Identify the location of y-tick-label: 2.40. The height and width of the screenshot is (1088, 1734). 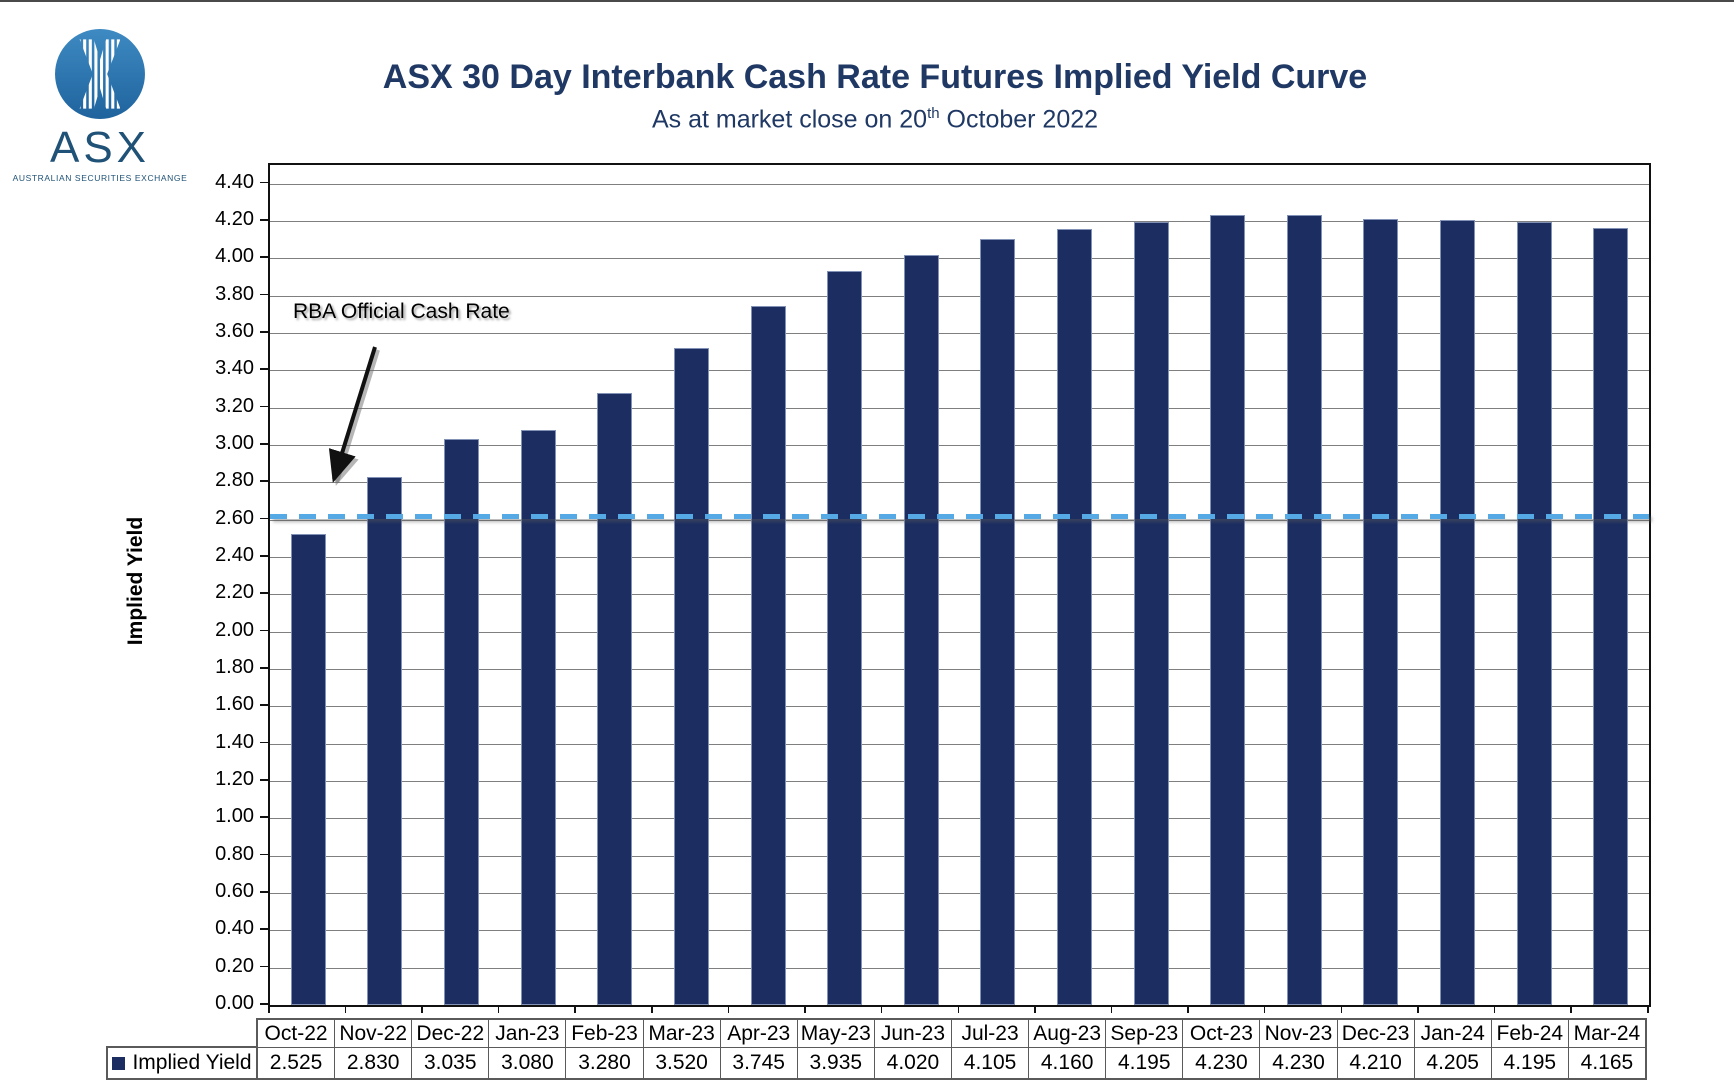
(234, 555).